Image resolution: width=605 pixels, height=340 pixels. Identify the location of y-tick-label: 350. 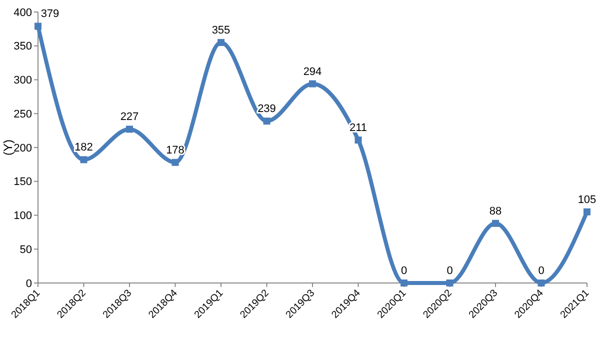
(23, 46).